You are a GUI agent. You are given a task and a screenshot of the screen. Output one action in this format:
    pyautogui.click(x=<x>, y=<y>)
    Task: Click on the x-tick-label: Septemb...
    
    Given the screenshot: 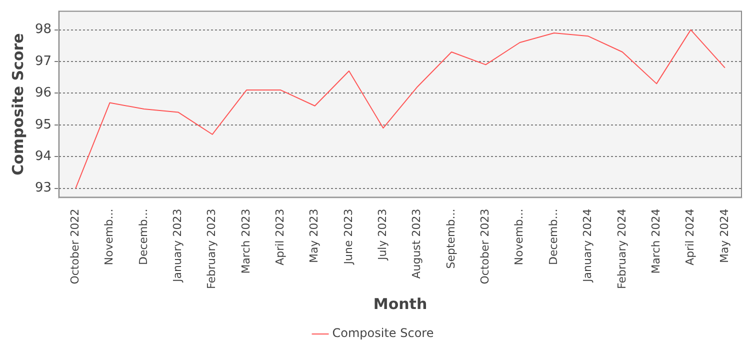 What is the action you would take?
    pyautogui.click(x=451, y=238)
    